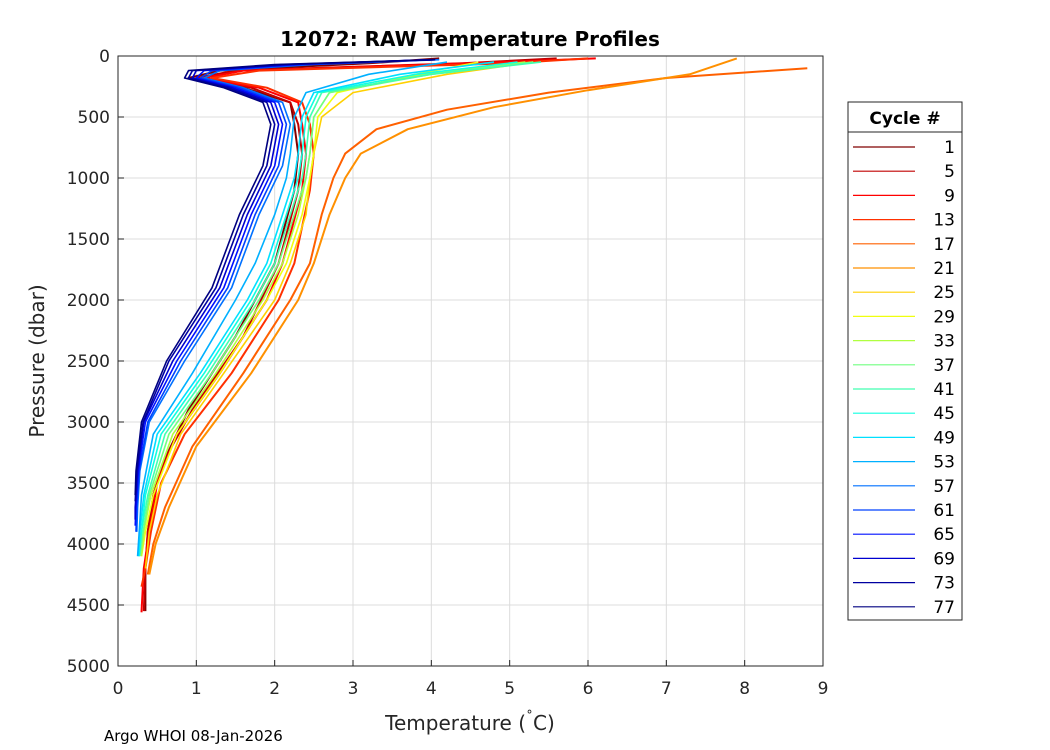 Image resolution: width=1050 pixels, height=750 pixels. I want to click on legend-label: 53, so click(944, 463).